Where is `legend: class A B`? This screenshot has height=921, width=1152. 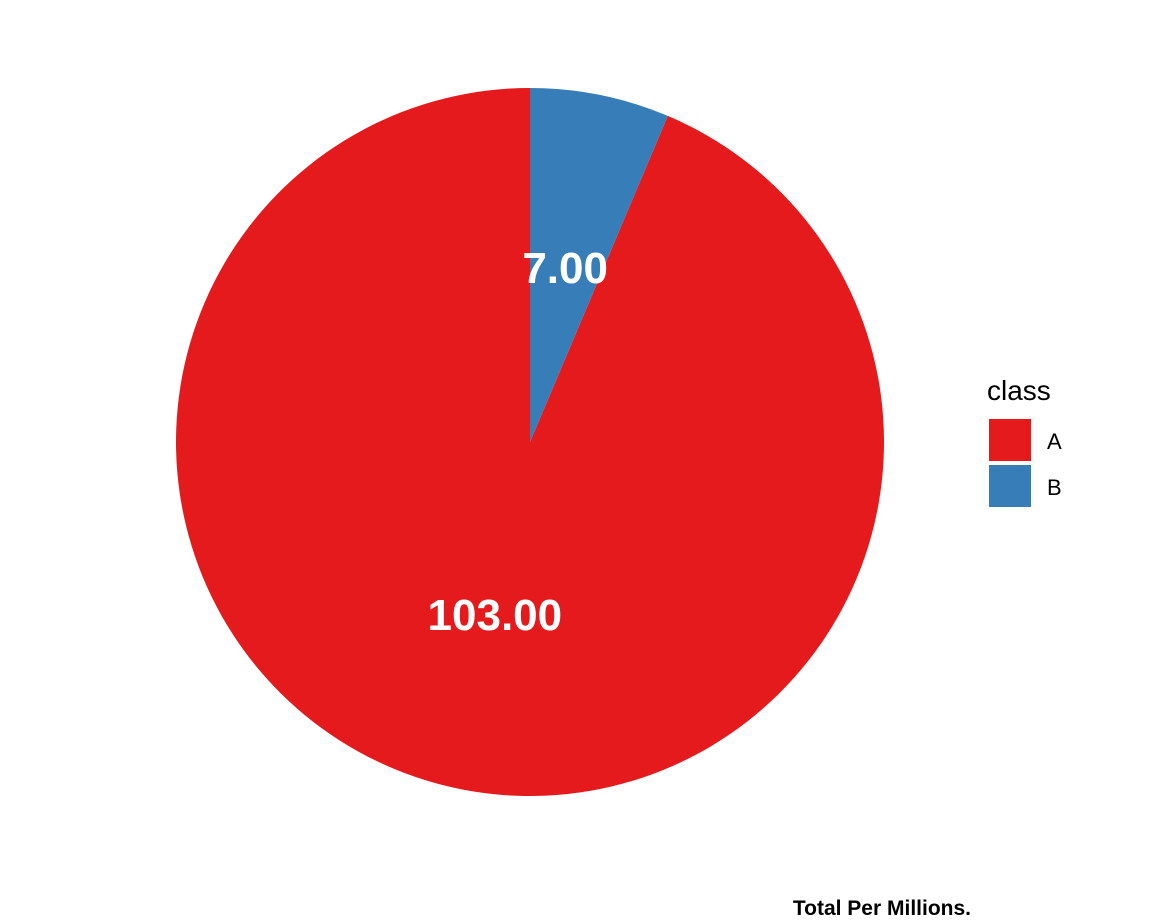 legend: class A B is located at coordinates (1024, 441).